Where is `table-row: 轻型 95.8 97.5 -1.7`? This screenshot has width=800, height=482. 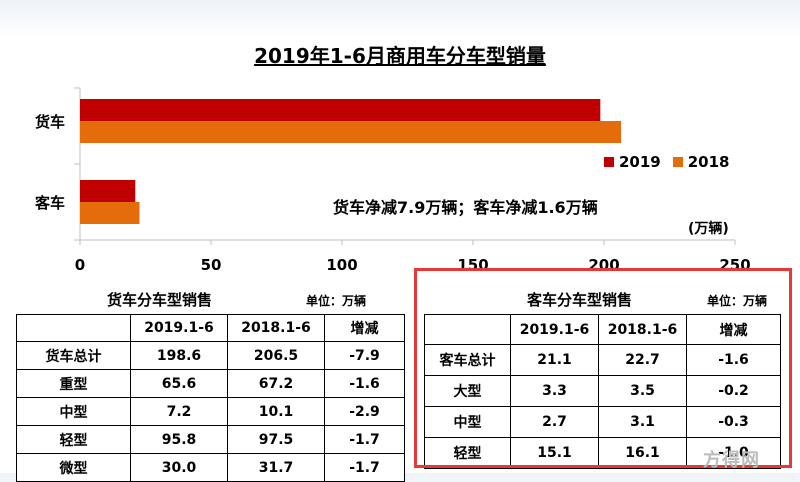
table-row: 轻型 95.8 97.5 -1.7 is located at coordinates (210, 439).